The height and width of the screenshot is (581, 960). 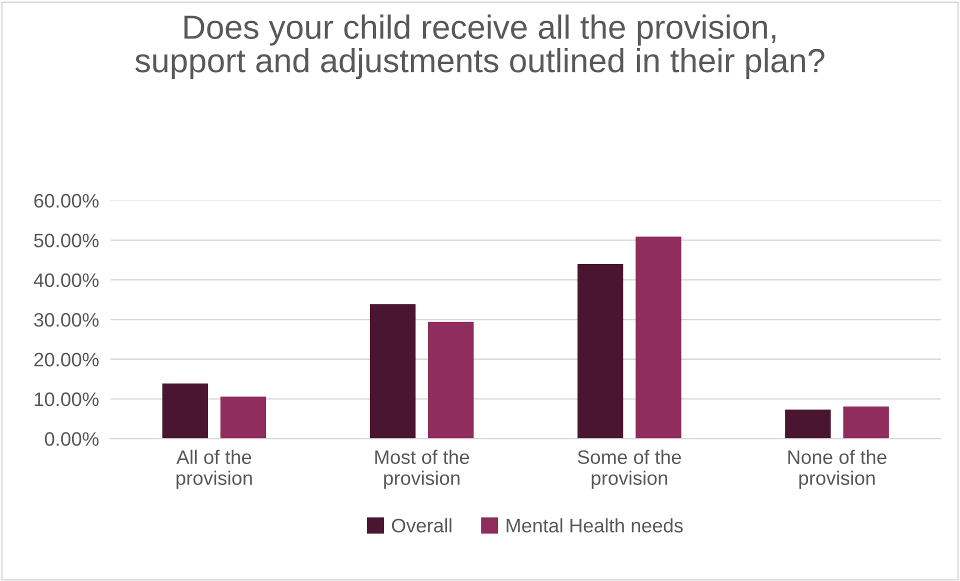 What do you see at coordinates (629, 469) in the screenshot?
I see `x-tick-label: Some of the provision` at bounding box center [629, 469].